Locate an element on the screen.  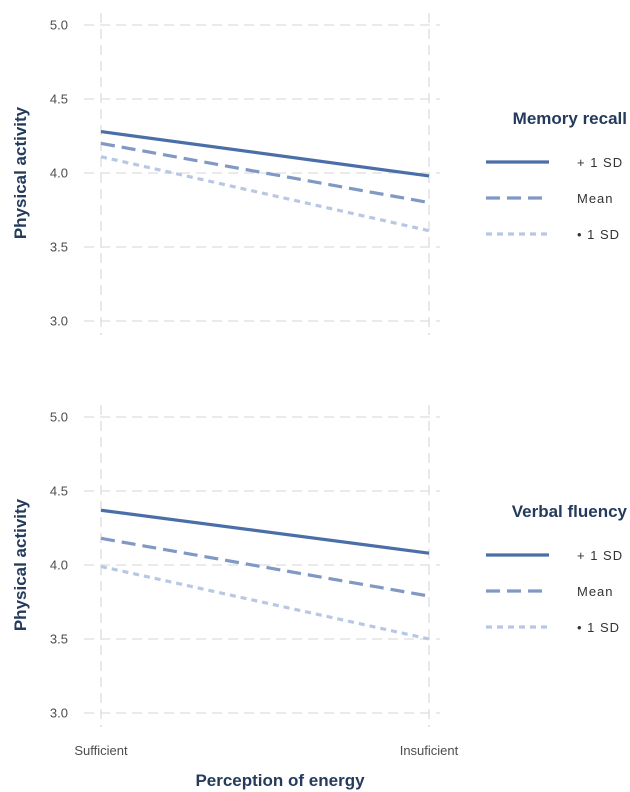
legend-title: Verbal fluency is located at coordinates (570, 511).